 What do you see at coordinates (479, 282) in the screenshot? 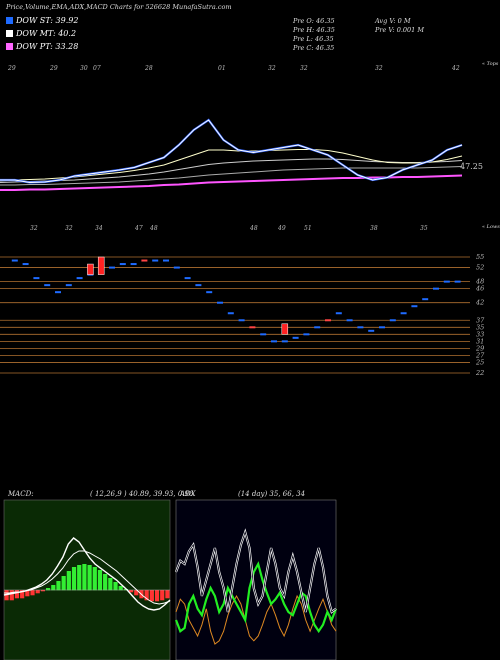
I see `y-tick-label: 48` at bounding box center [479, 282].